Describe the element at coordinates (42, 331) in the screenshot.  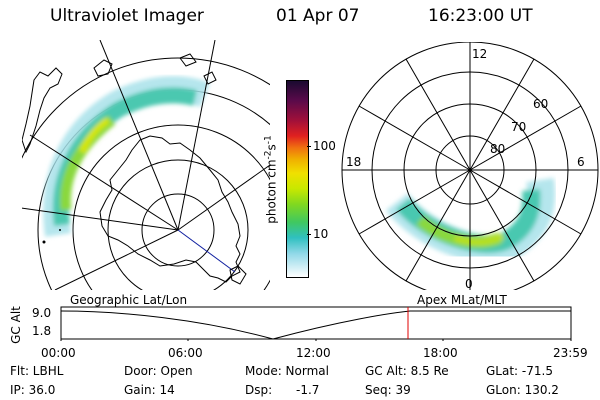
I see `ytick-1.8: 1.8` at that location.